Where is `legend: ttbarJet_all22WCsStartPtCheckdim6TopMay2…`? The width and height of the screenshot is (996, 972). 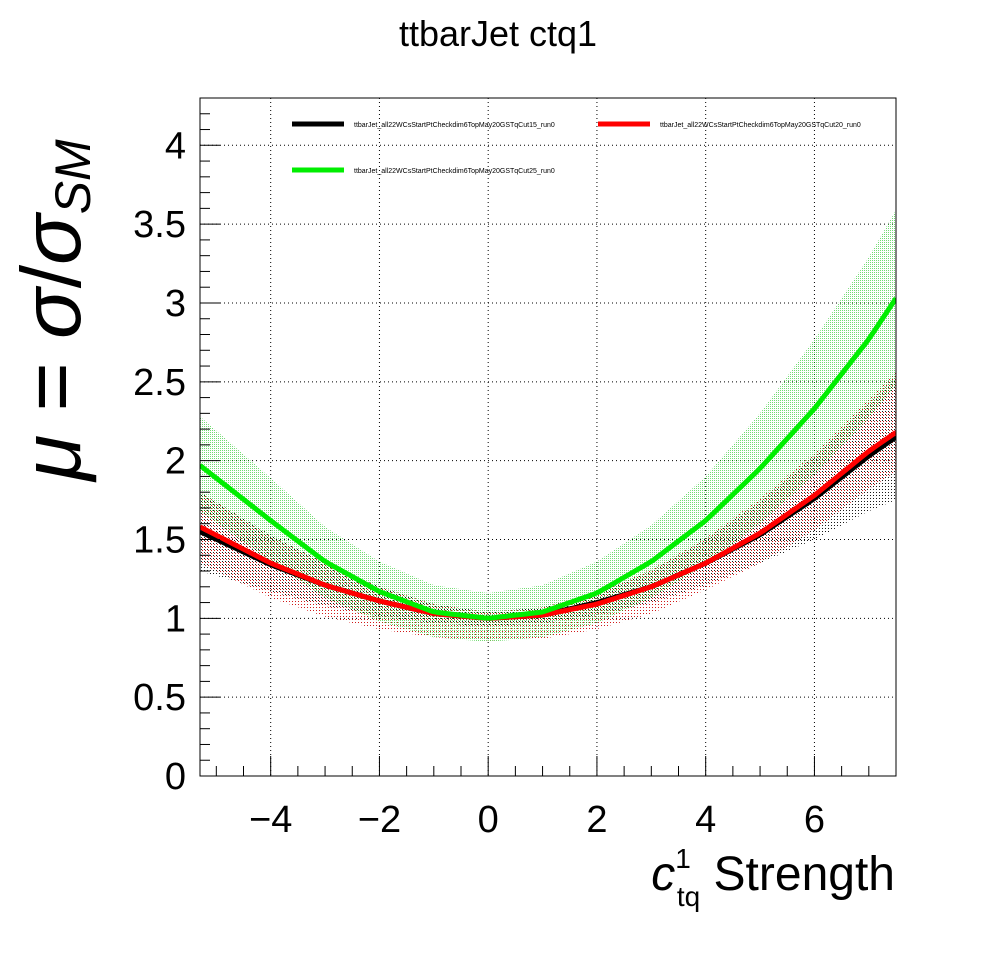 legend: ttbarJet_all22WCsStartPtCheckdim6TopMay2… is located at coordinates (576, 148).